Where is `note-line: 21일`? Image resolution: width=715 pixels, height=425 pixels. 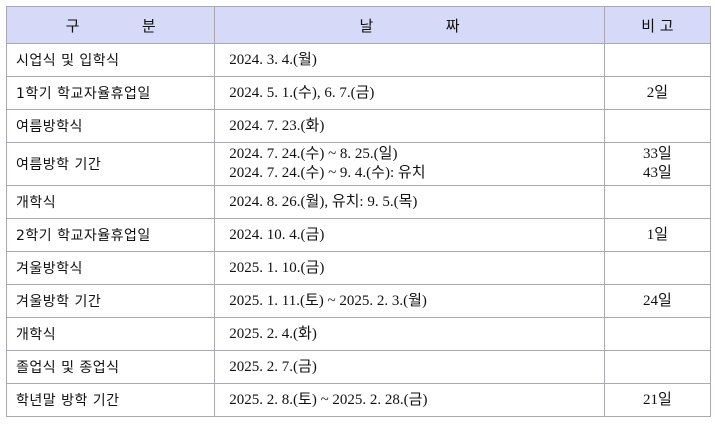 note-line: 21일 is located at coordinates (657, 399).